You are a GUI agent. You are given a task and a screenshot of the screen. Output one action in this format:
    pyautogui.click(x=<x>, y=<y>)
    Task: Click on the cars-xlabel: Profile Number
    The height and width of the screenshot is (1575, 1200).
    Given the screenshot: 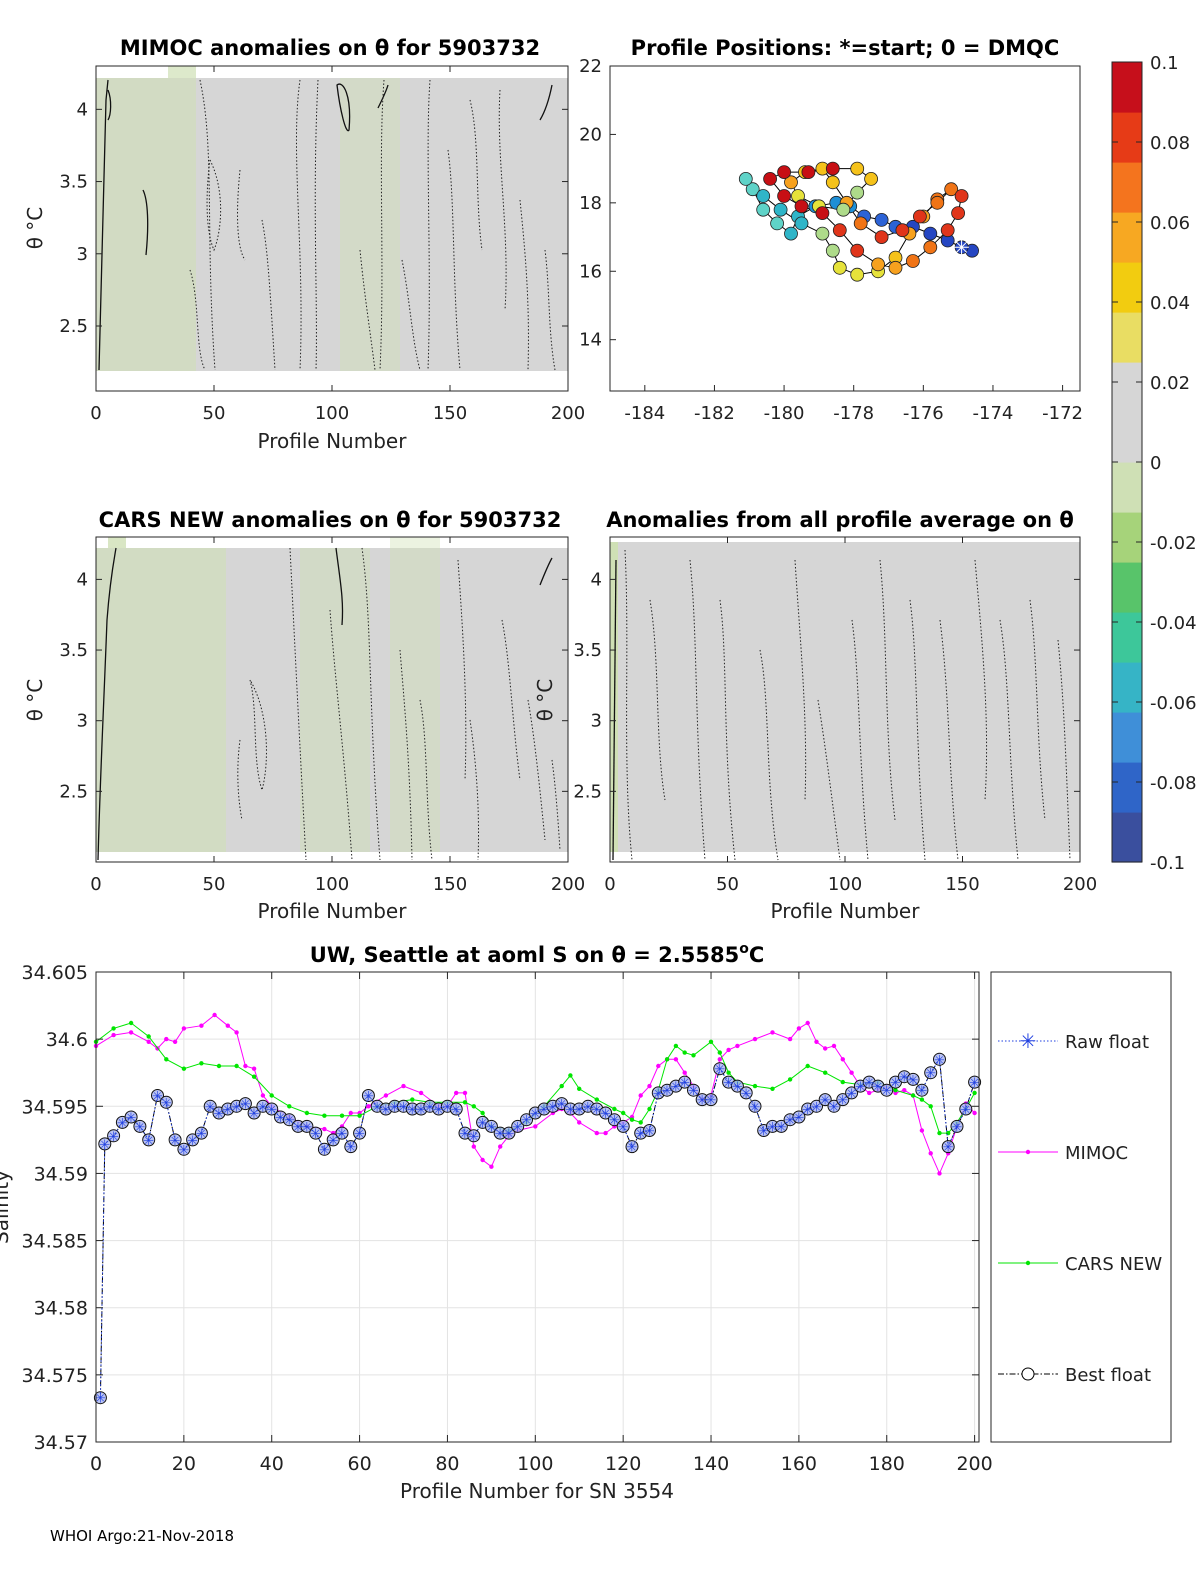 What is the action you would take?
    pyautogui.click(x=333, y=911)
    